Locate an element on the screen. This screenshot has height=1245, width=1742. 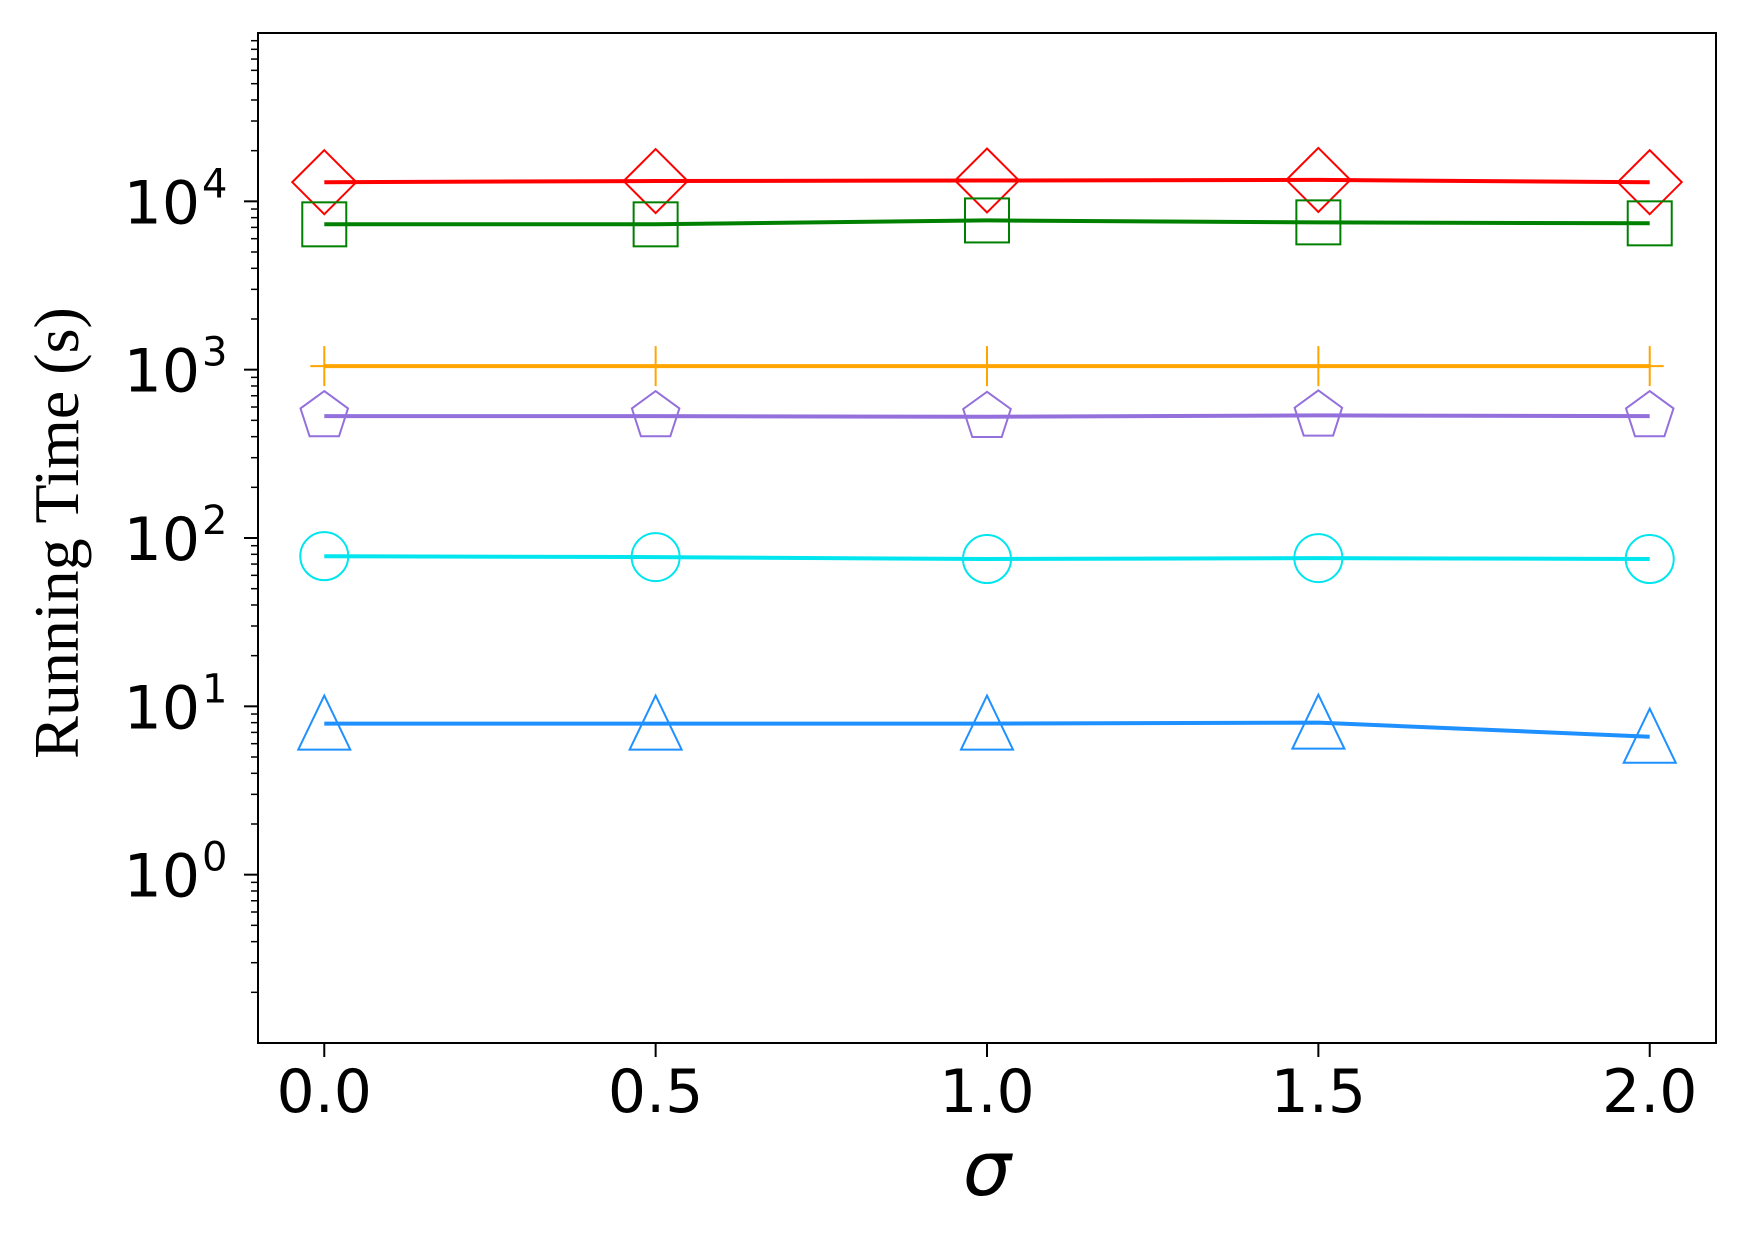
x-axis-label: σ is located at coordinates (988, 1168).